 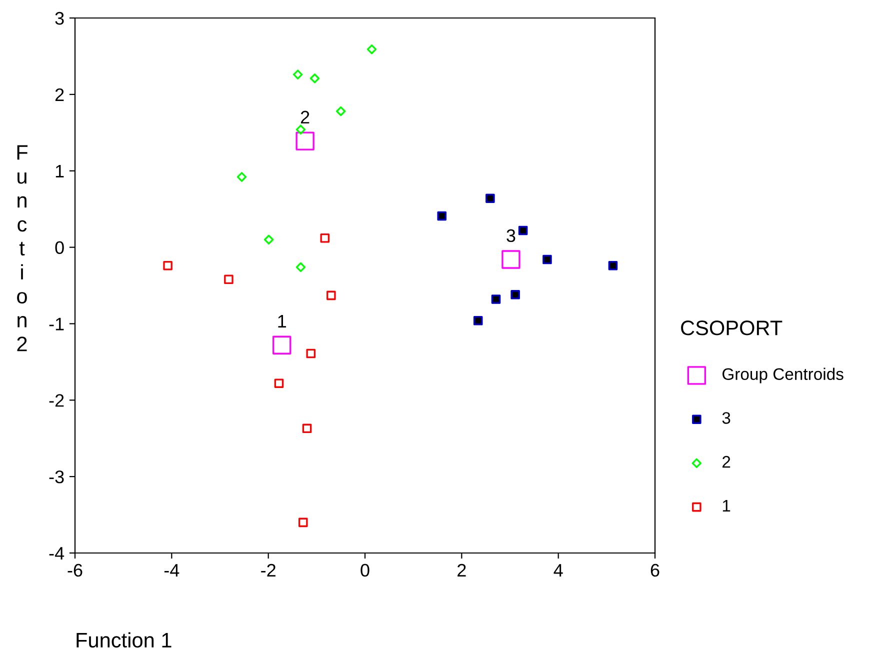 I want to click on y-tick-label: -3, so click(x=56, y=477).